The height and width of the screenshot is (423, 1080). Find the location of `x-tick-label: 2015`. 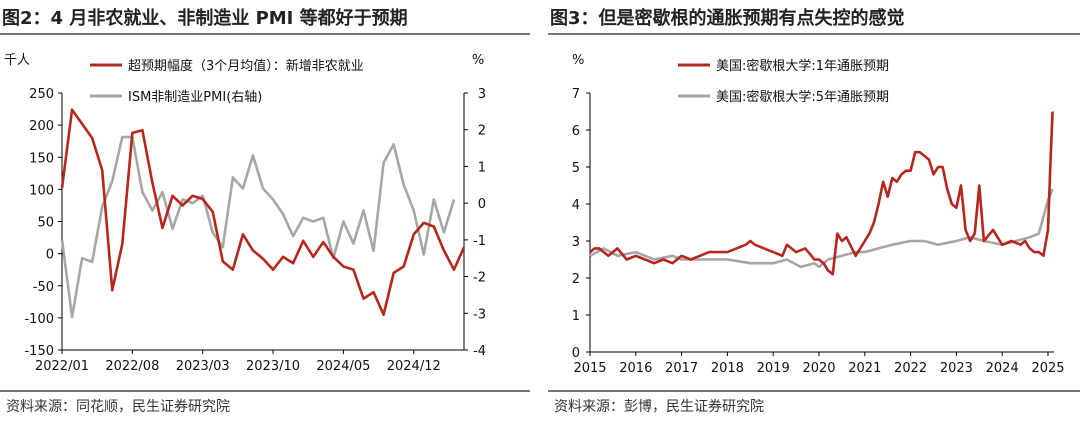

x-tick-label: 2015 is located at coordinates (589, 368).